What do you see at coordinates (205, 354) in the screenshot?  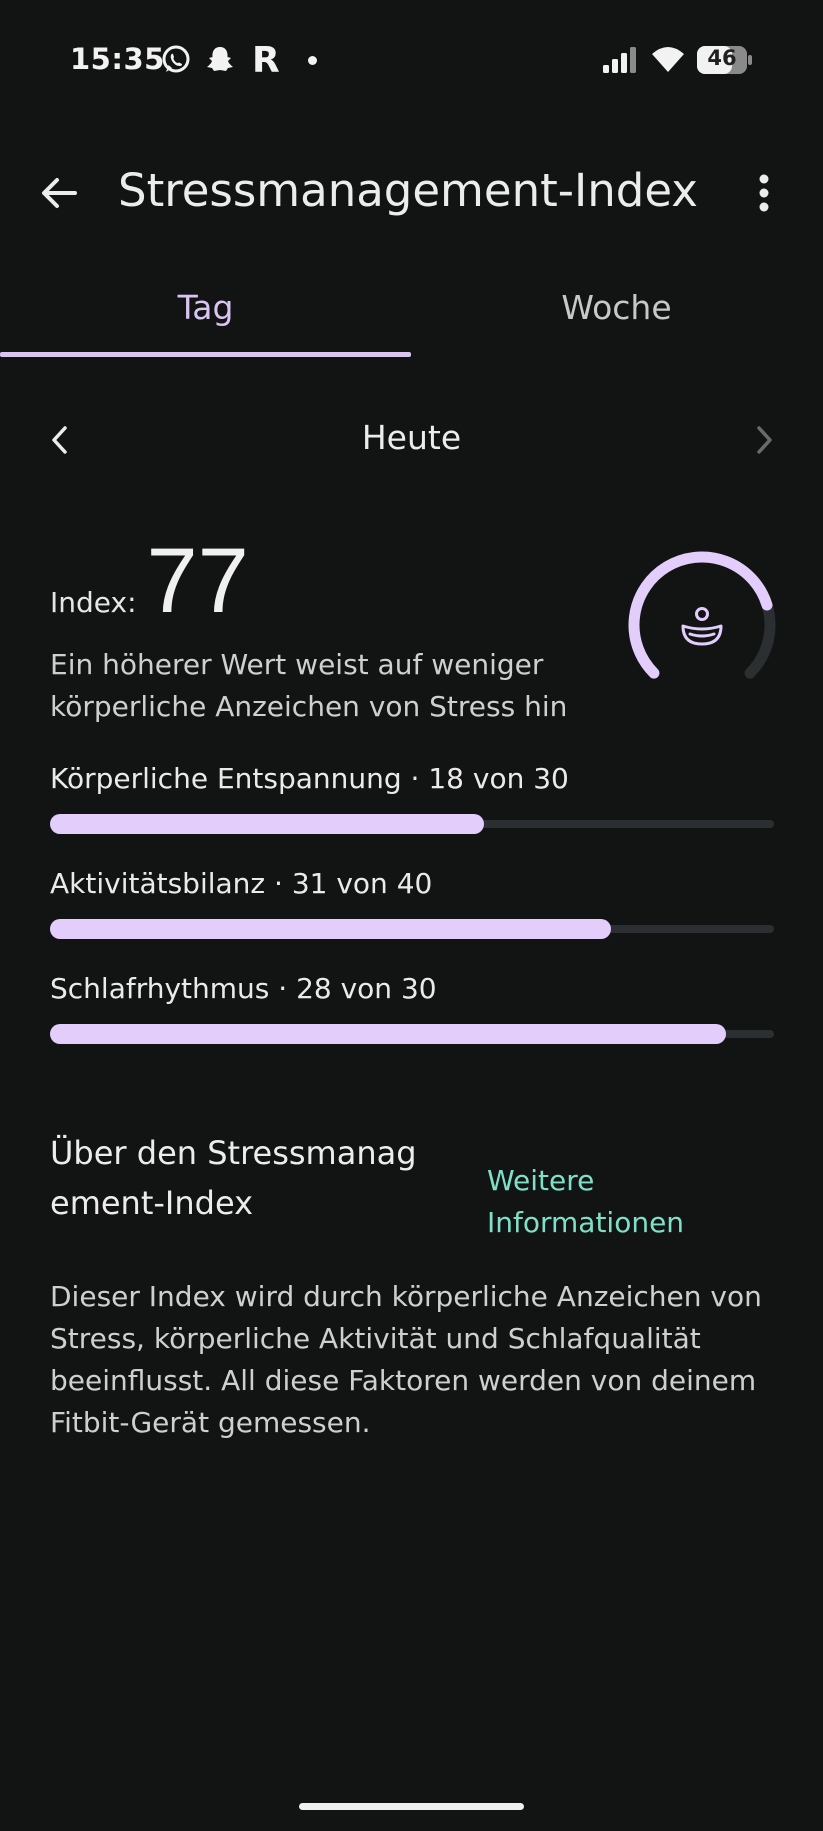 I see `tab-indicator` at bounding box center [205, 354].